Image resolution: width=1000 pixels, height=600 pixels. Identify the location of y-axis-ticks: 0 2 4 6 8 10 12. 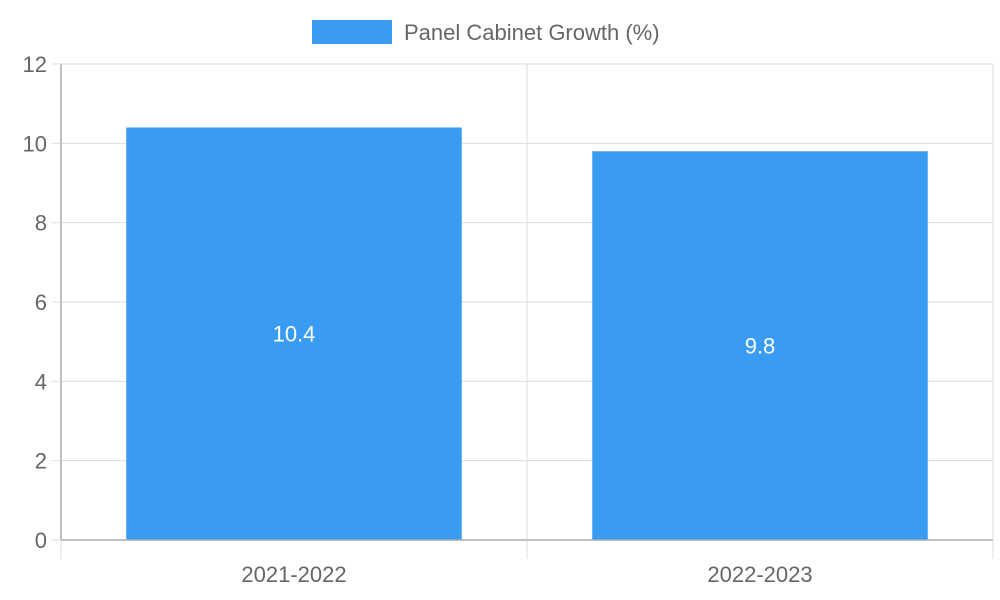
(42, 302).